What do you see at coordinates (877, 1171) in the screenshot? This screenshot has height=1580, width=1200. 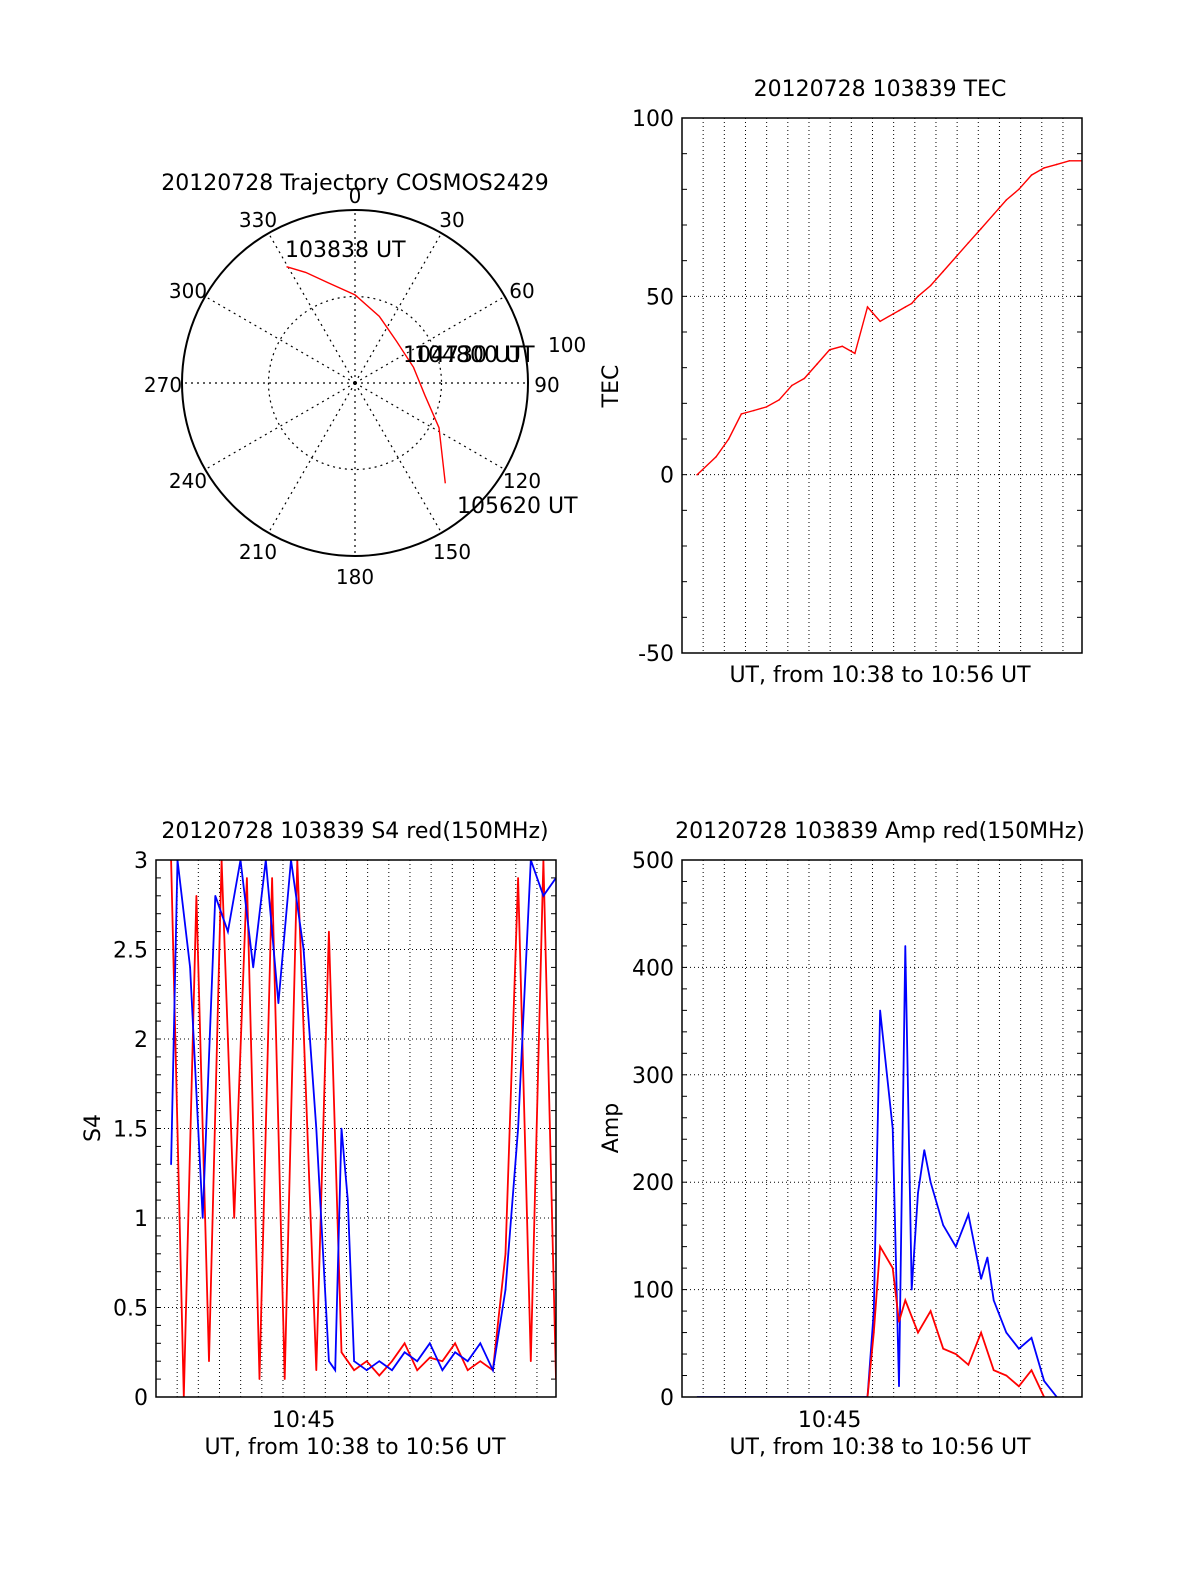 I see `series-group` at bounding box center [877, 1171].